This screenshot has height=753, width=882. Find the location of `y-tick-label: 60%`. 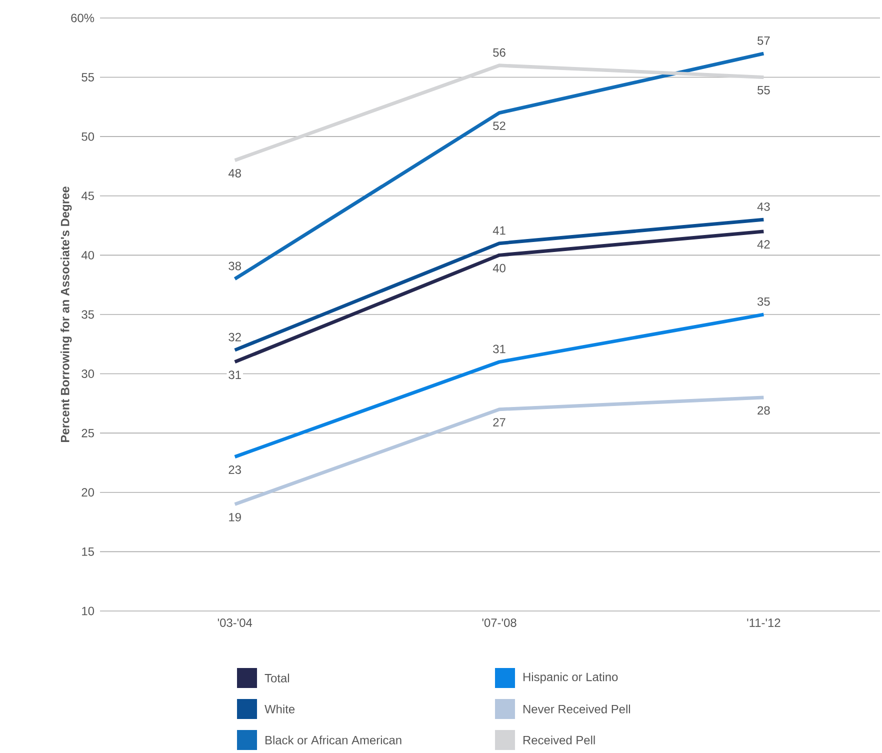

y-tick-label: 60% is located at coordinates (82, 18).